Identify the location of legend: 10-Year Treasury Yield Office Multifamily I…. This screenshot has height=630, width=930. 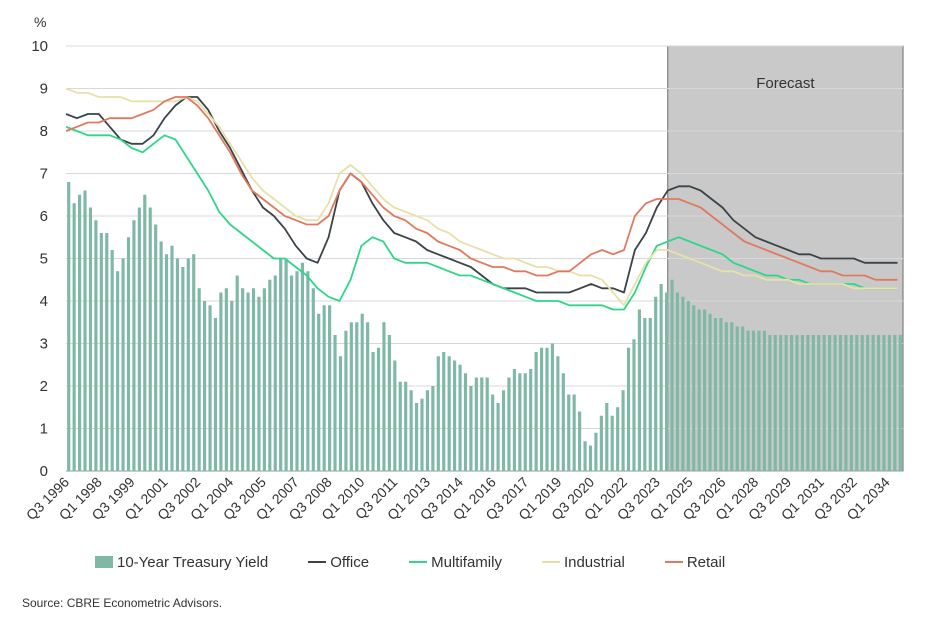
(505, 562).